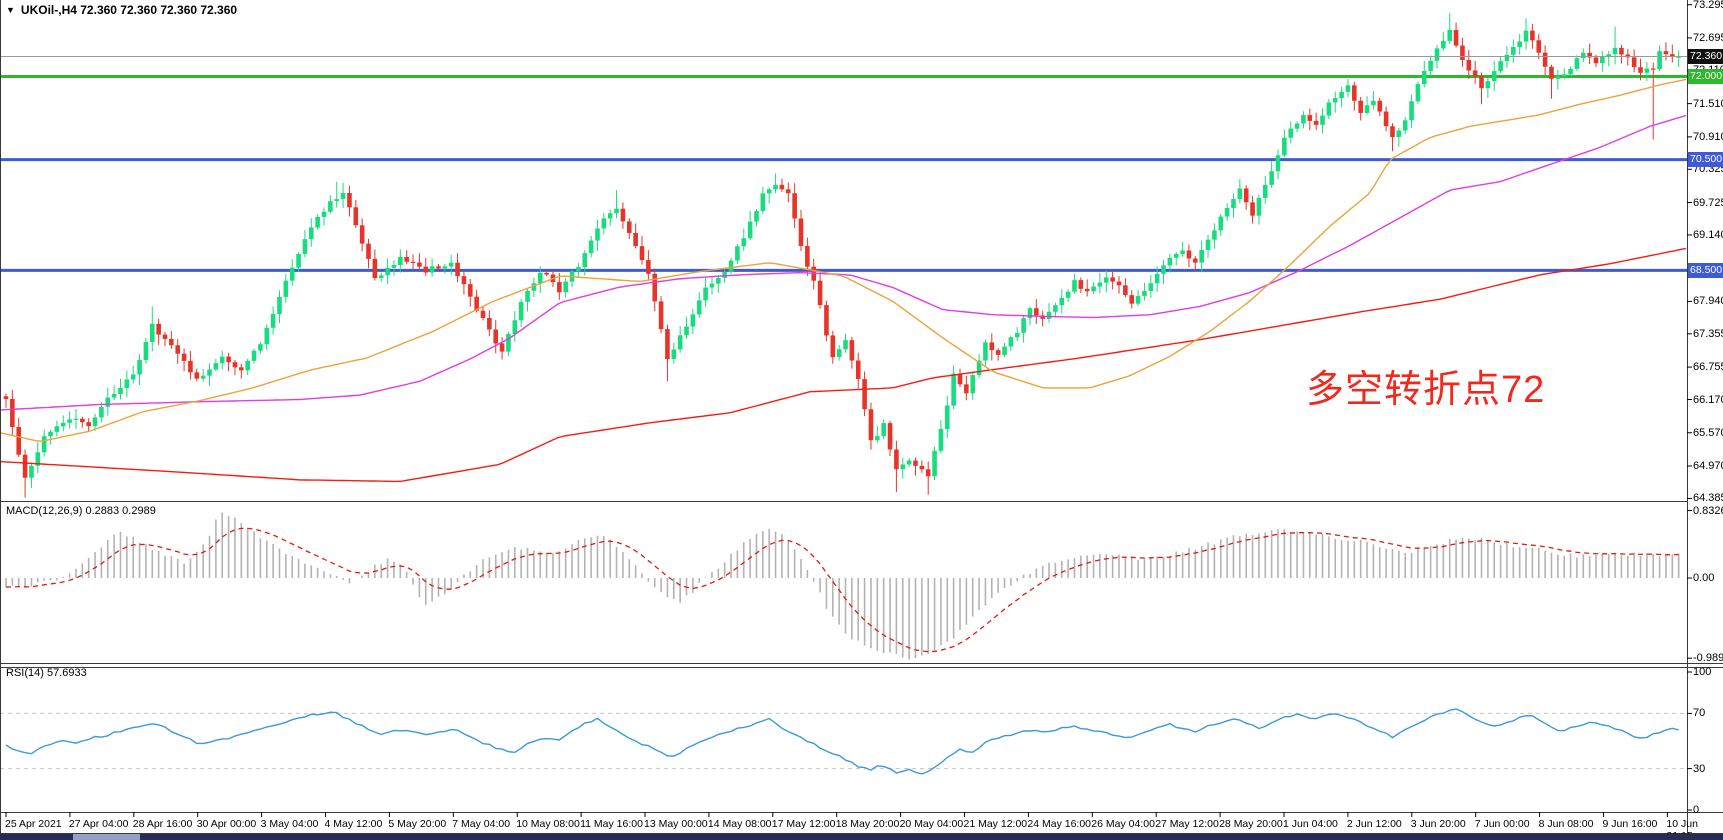  Describe the element at coordinates (1702, 672) in the screenshot. I see `rsi-axis-tick-label: 100` at that location.